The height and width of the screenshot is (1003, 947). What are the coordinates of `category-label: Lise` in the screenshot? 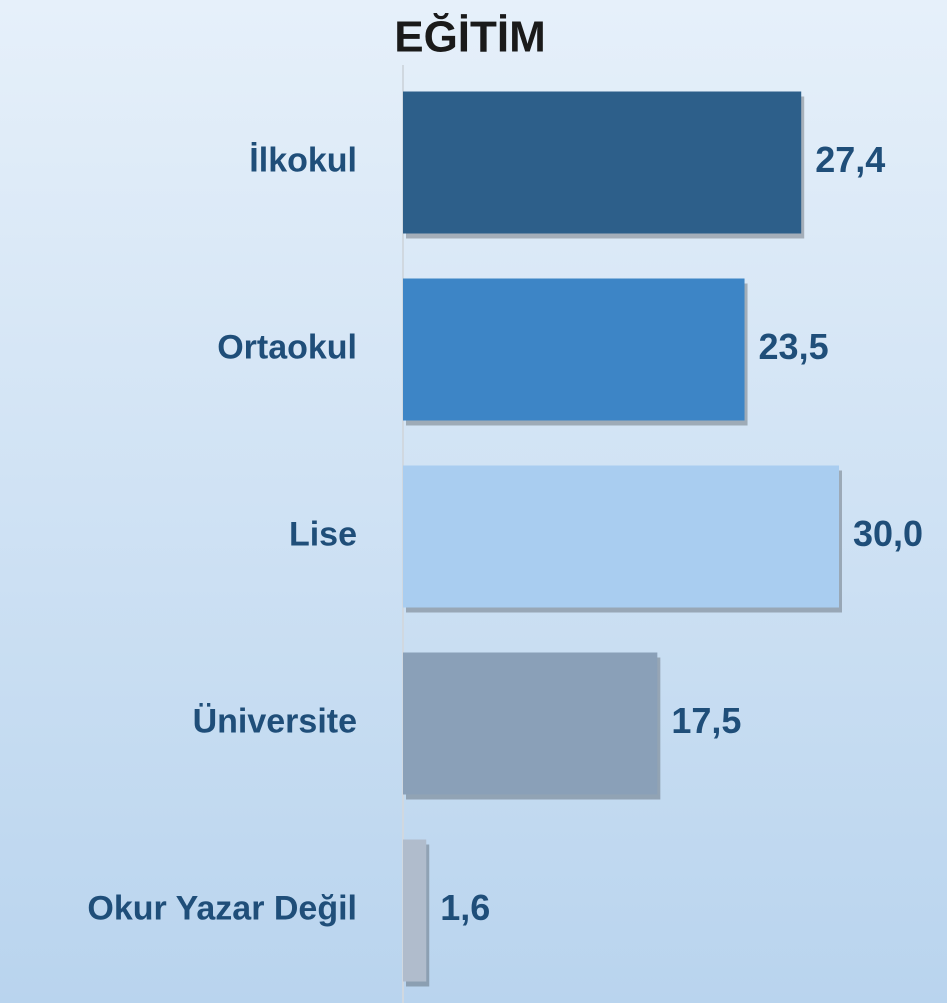 It's located at (323, 534).